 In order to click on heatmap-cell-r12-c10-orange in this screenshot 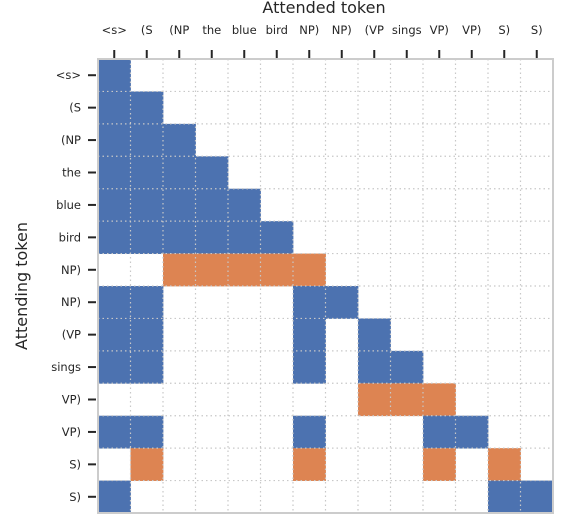, I will do `click(439, 464)`.